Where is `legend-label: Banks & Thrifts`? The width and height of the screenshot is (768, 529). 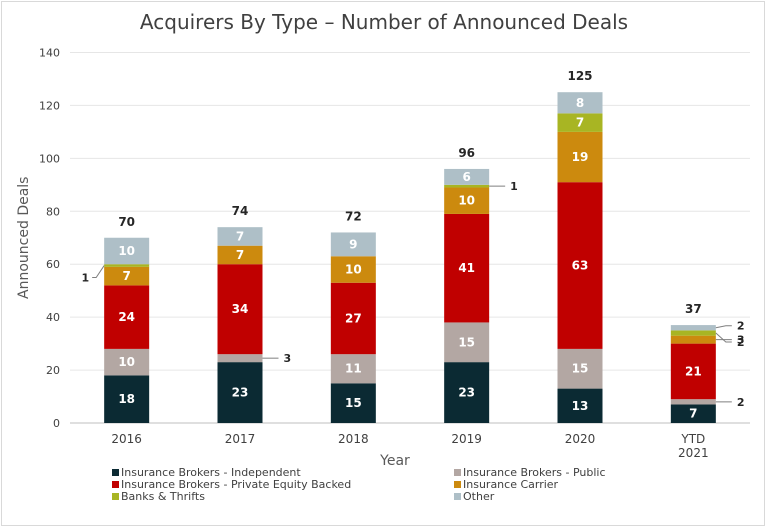 legend-label: Banks & Thrifts is located at coordinates (163, 496).